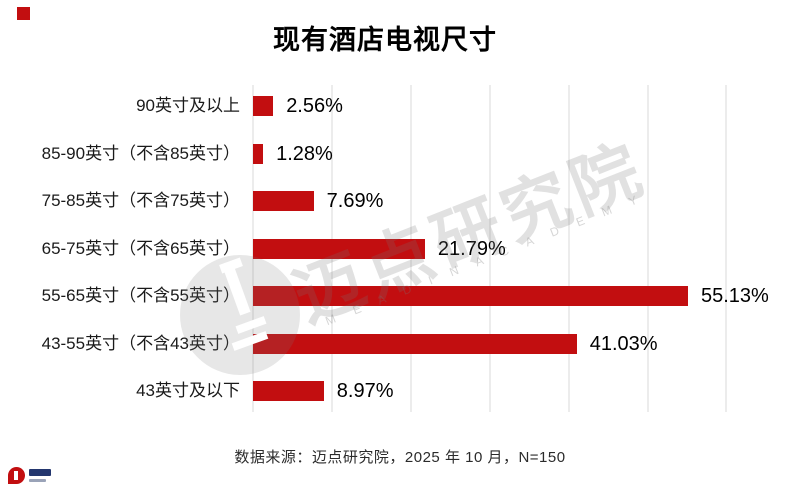 This screenshot has height=490, width=800. I want to click on category-label: 43-55英寸（不含43英寸）, so click(140, 343).